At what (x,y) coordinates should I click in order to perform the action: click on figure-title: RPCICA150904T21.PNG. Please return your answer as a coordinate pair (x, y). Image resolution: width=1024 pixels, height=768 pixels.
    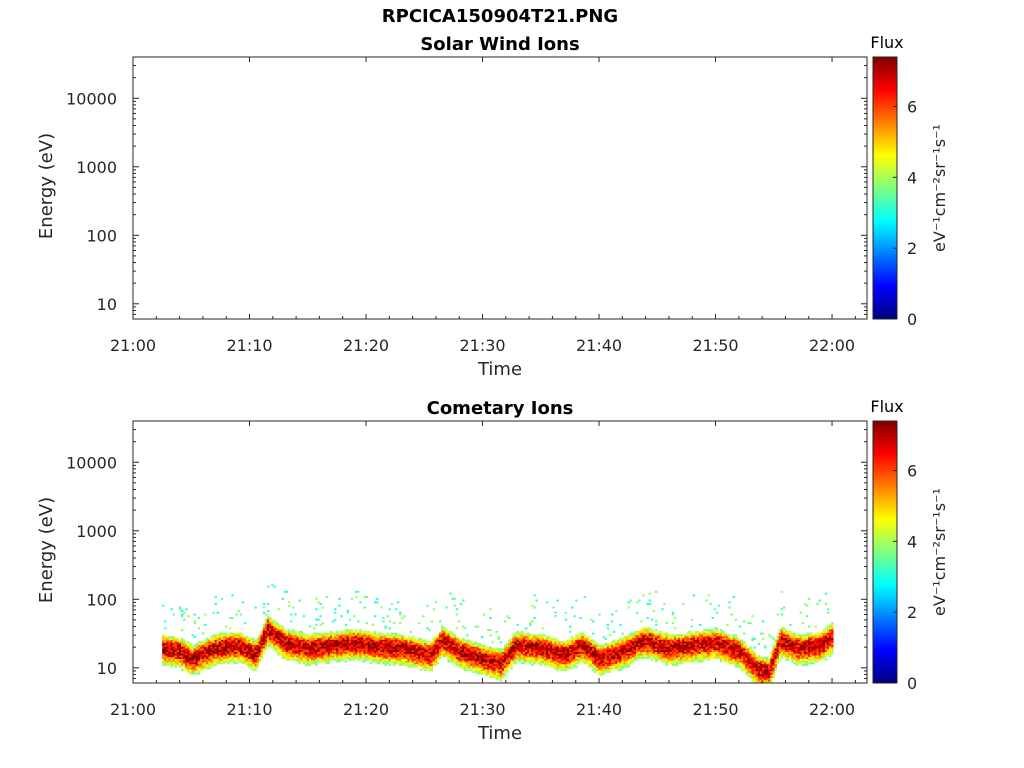
    Looking at the image, I should click on (500, 16).